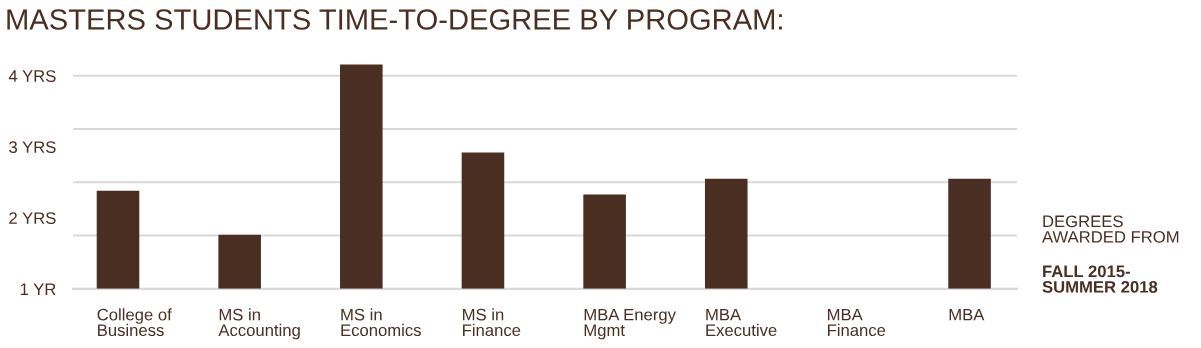 This screenshot has width=1201, height=348. What do you see at coordinates (967, 314) in the screenshot?
I see `x-tick-label: MBA` at bounding box center [967, 314].